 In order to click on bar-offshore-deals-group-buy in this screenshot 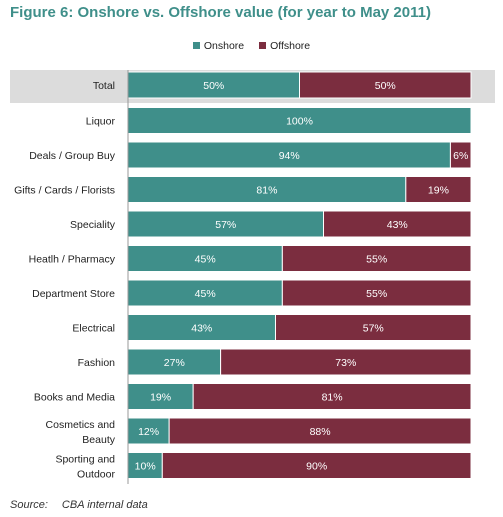, I will do `click(460, 155)`.